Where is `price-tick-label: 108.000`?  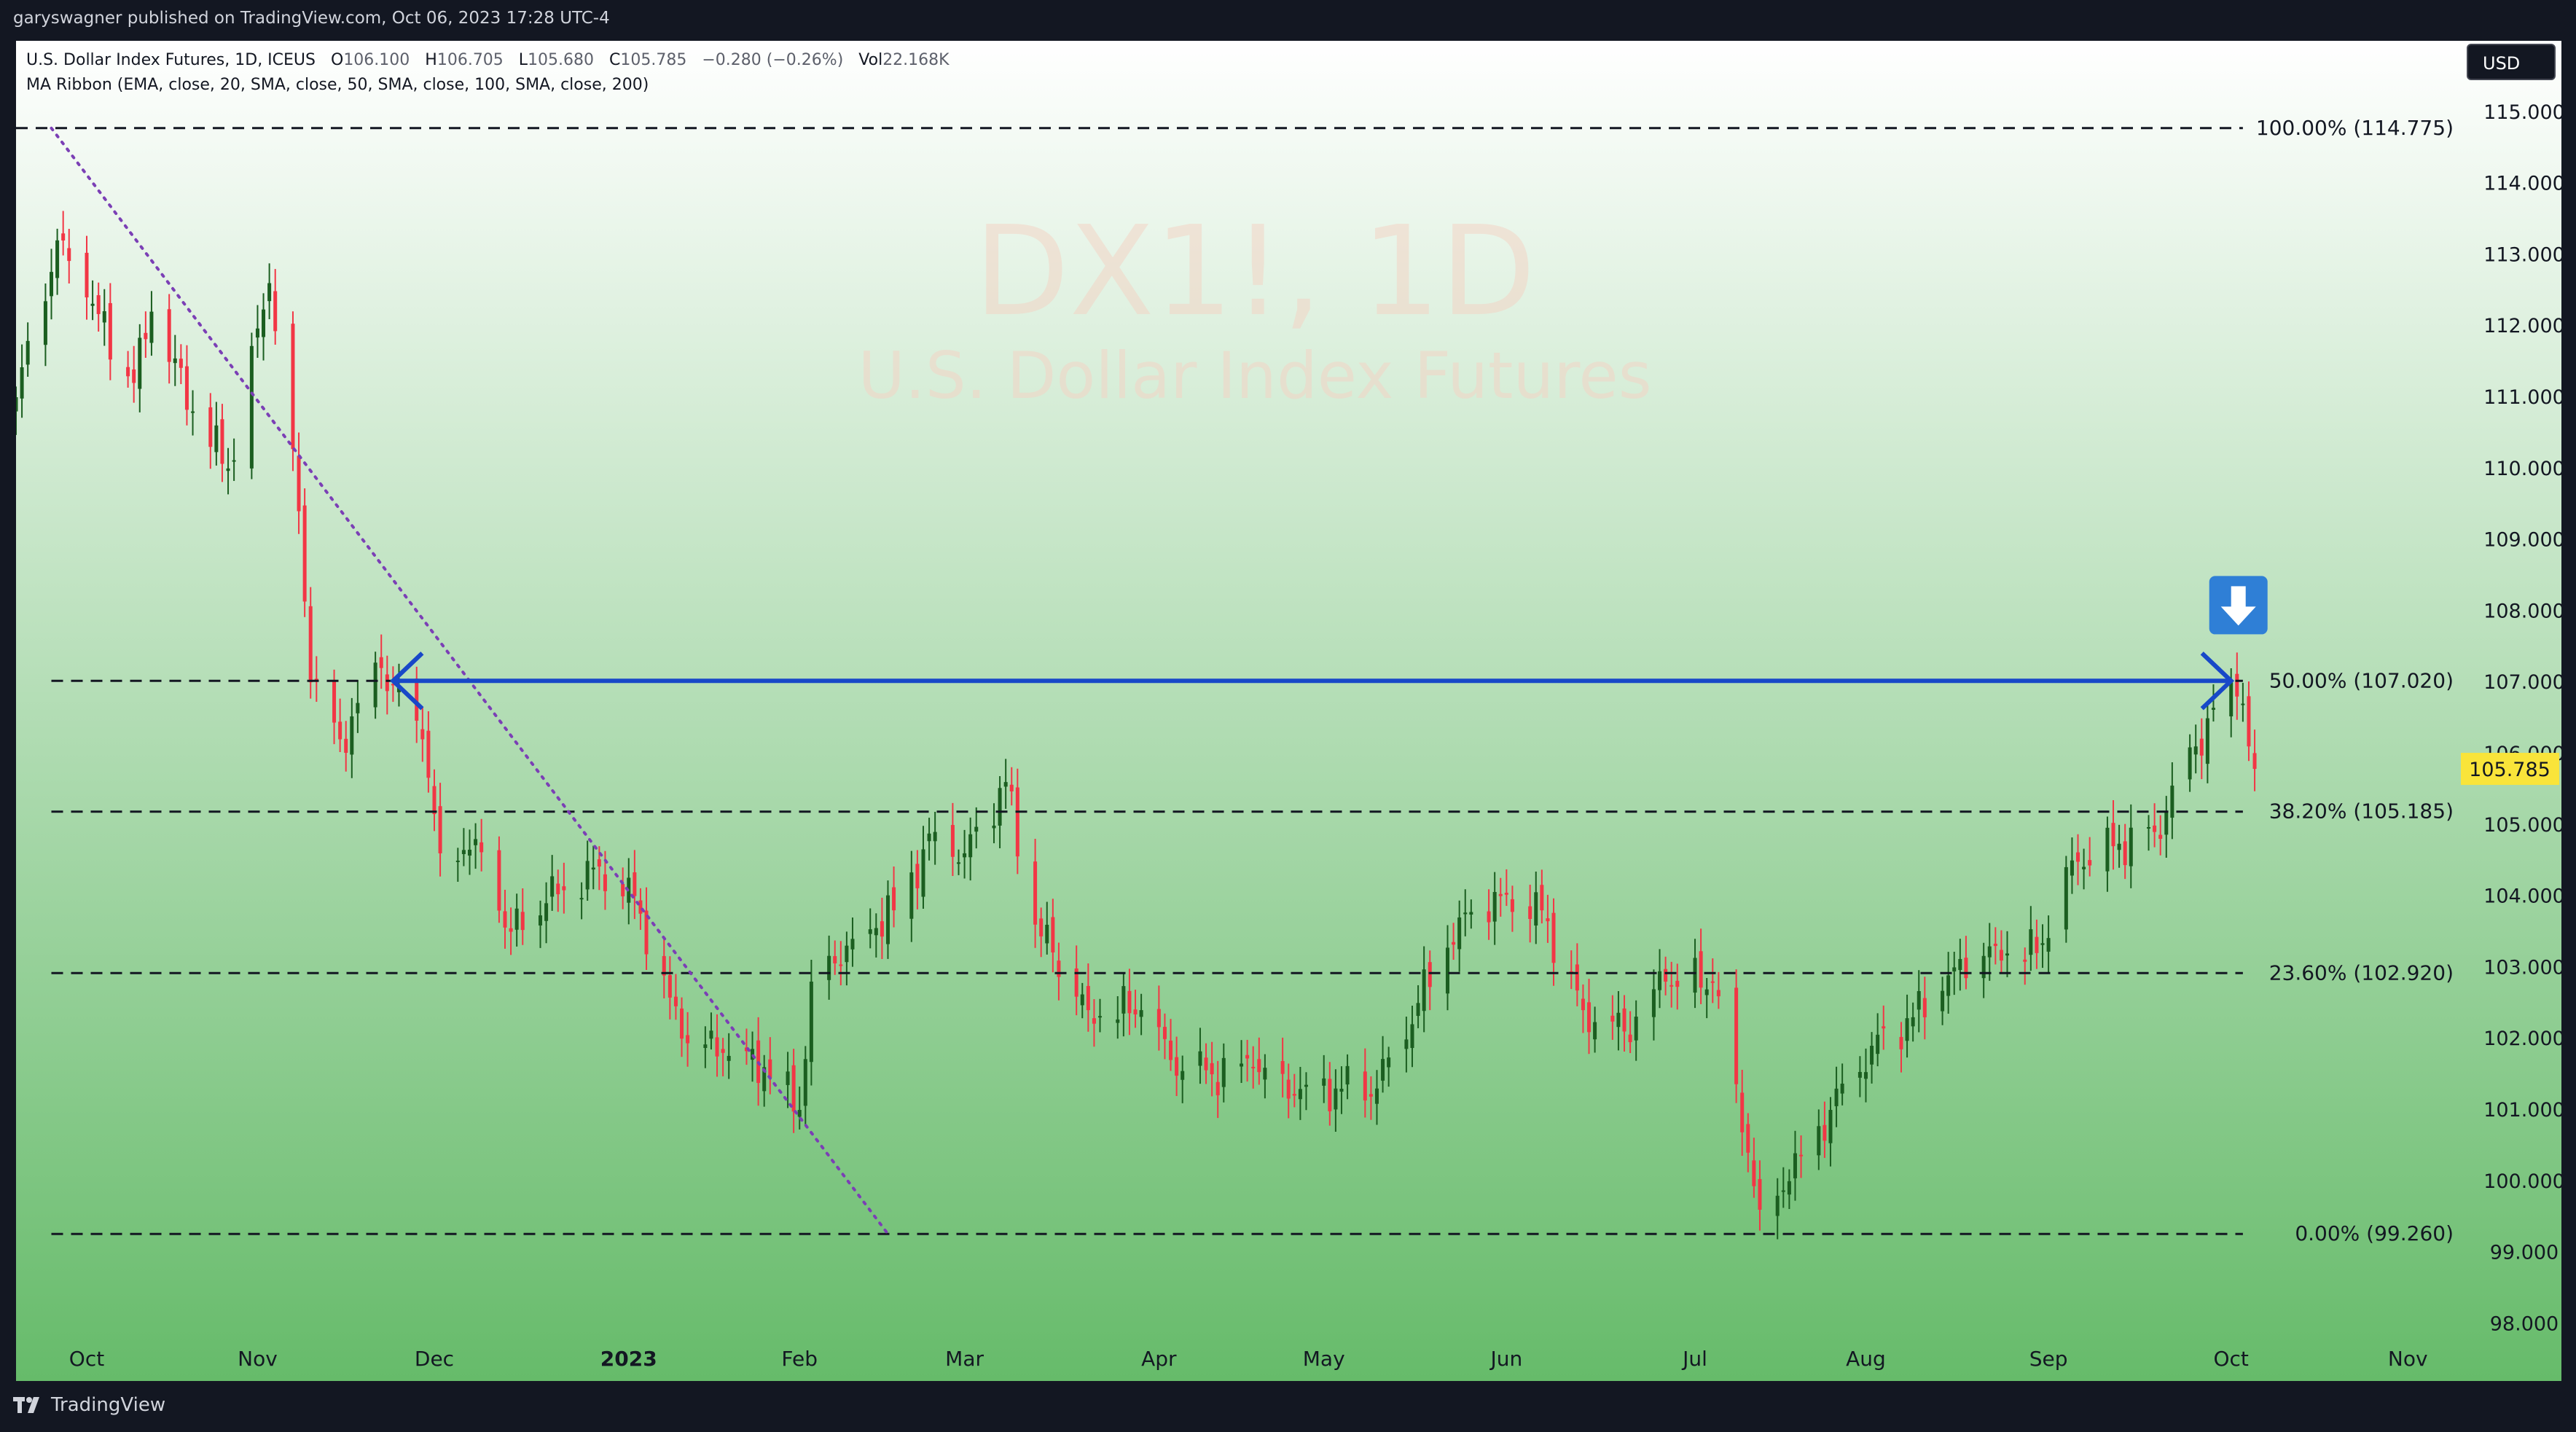
price-tick-label: 108.000 is located at coordinates (2522, 611).